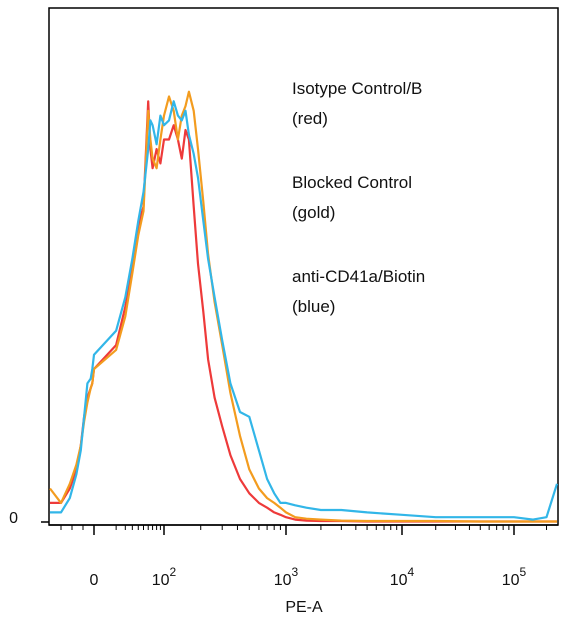 The image size is (561, 622). I want to click on x-tick-label: 10³, so click(286, 577).